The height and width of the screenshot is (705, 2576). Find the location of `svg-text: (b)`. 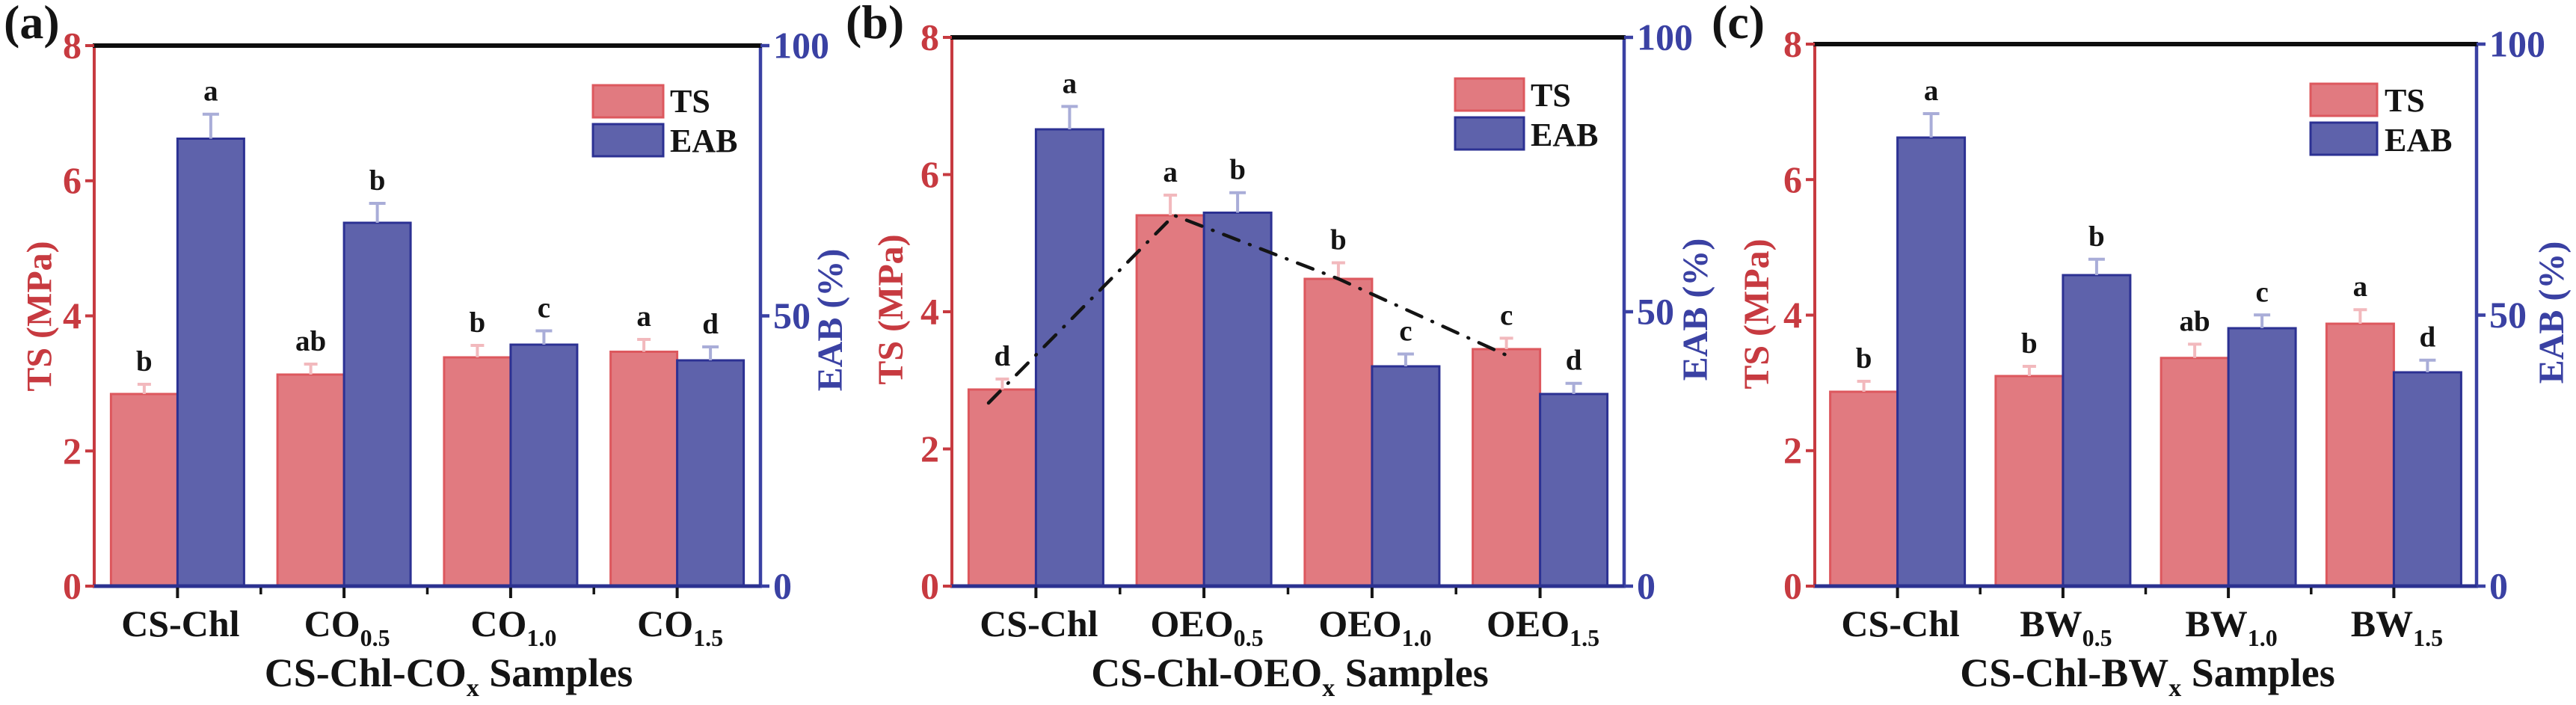

svg-text: (b) is located at coordinates (875, 24).